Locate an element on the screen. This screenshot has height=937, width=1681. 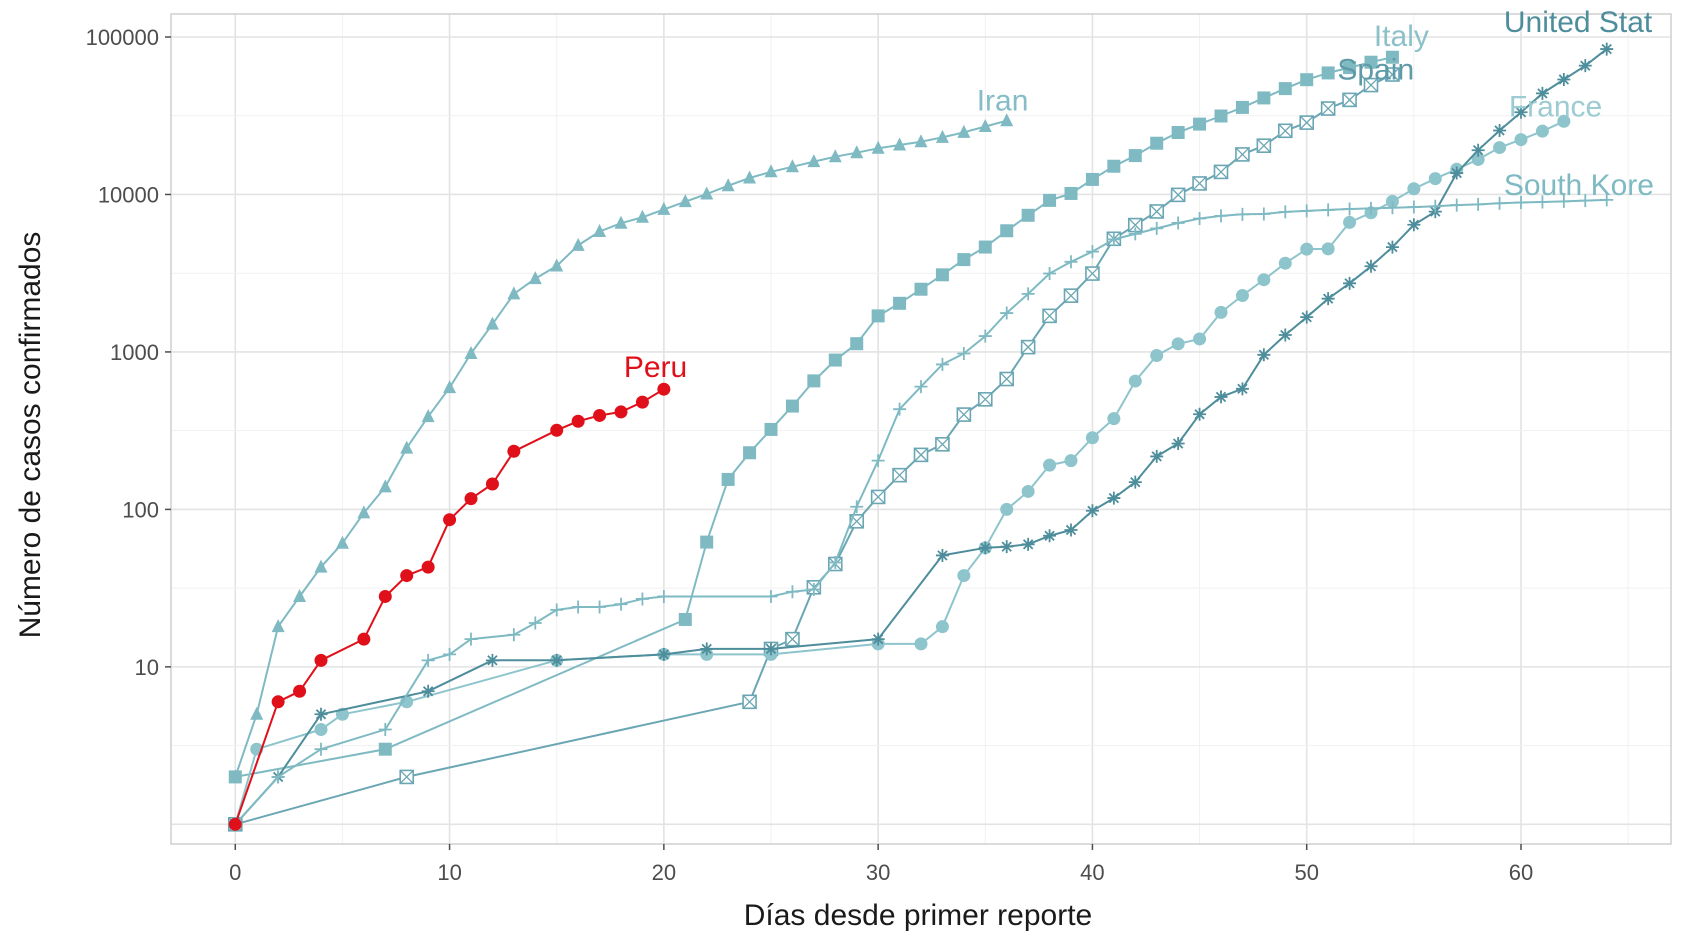
y-axis-title: Número de casos confirmados is located at coordinates (30, 435).